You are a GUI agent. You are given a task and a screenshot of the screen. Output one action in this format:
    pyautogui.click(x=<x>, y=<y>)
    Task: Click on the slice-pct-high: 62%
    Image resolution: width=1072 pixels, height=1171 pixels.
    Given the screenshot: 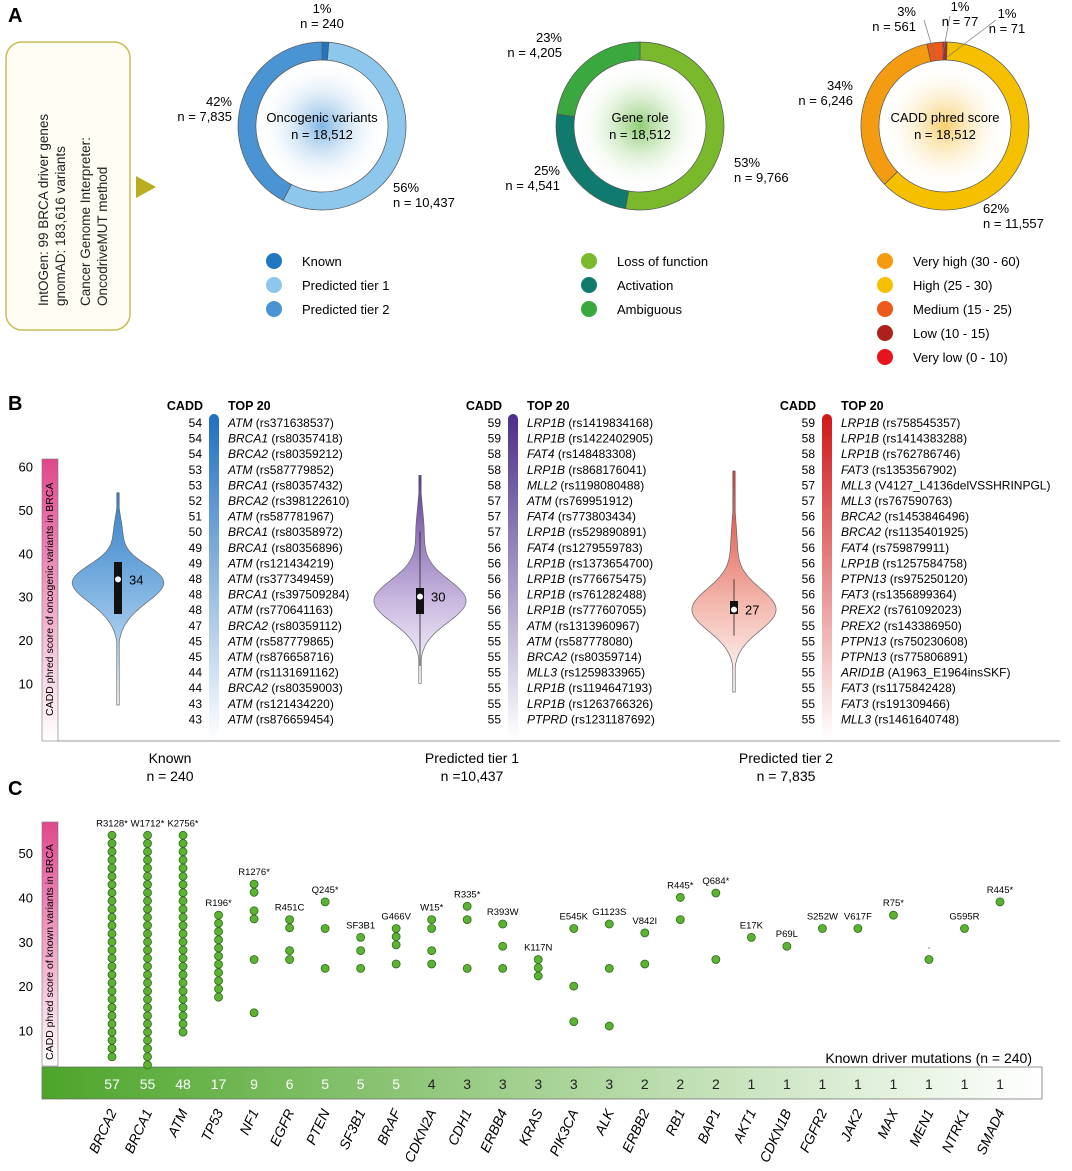 What is the action you would take?
    pyautogui.click(x=996, y=208)
    